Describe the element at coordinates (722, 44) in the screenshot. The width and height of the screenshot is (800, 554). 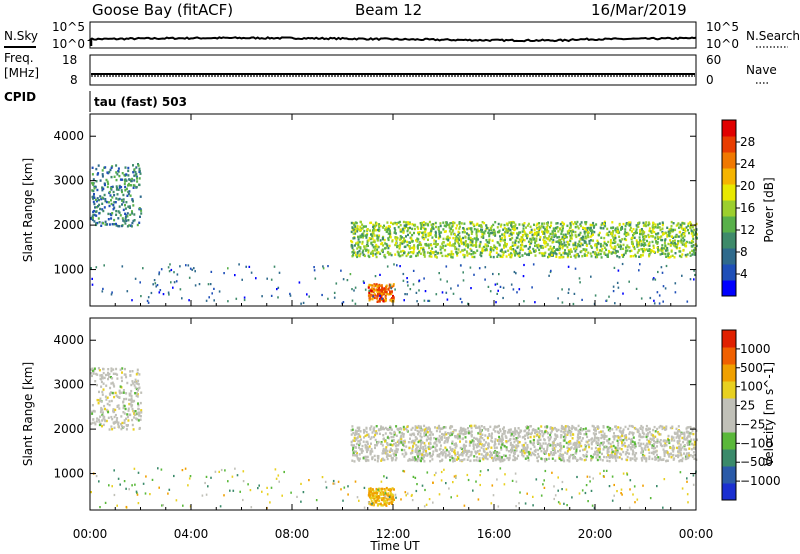
I see `nsearch-tick-bottom: 10^0` at that location.